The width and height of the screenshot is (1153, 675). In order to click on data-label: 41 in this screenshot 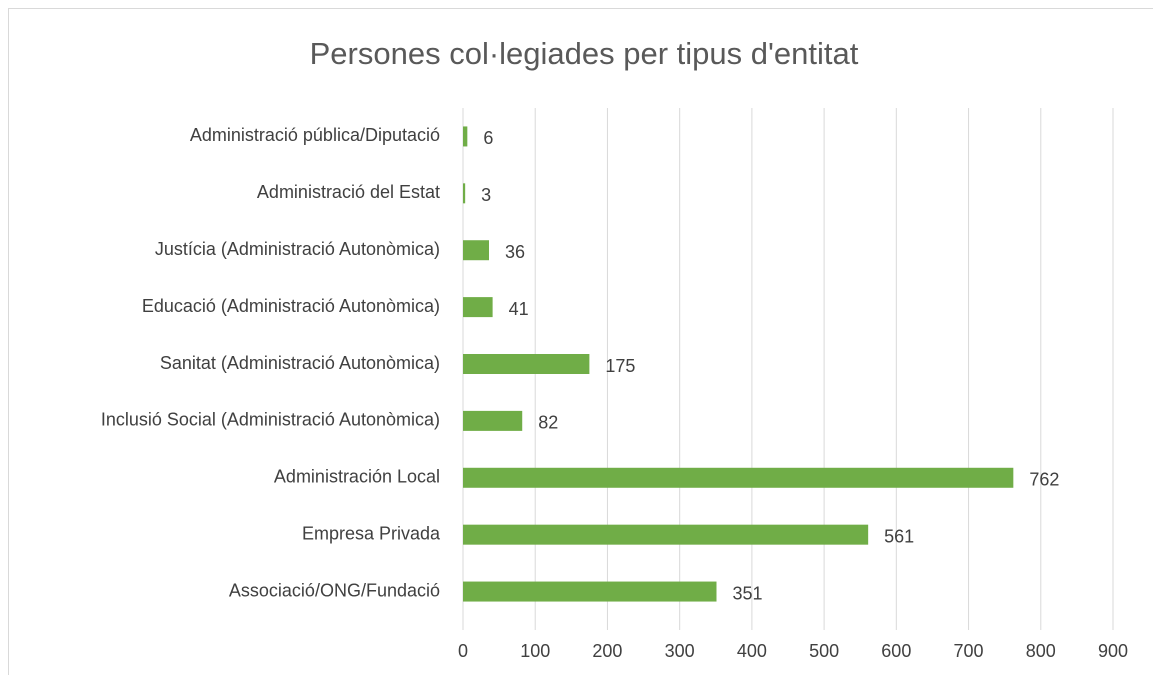, I will do `click(519, 309)`.